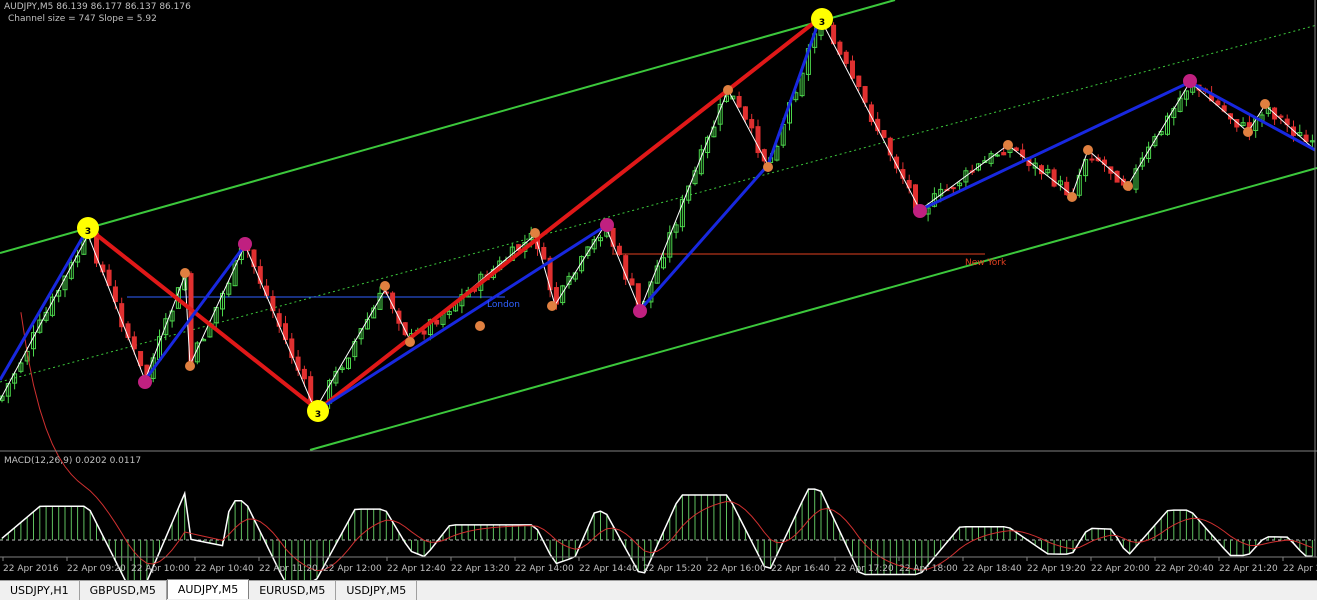 The width and height of the screenshot is (1317, 600). What do you see at coordinates (928, 569) in the screenshot?
I see `time-label: 22 Apr 18:00` at bounding box center [928, 569].